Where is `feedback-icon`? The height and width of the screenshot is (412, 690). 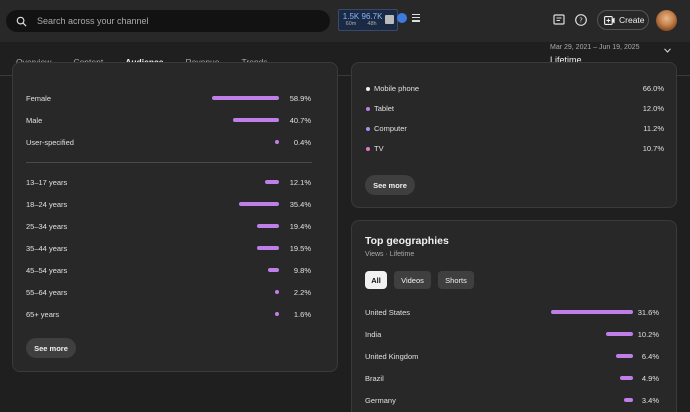 feedback-icon is located at coordinates (559, 20).